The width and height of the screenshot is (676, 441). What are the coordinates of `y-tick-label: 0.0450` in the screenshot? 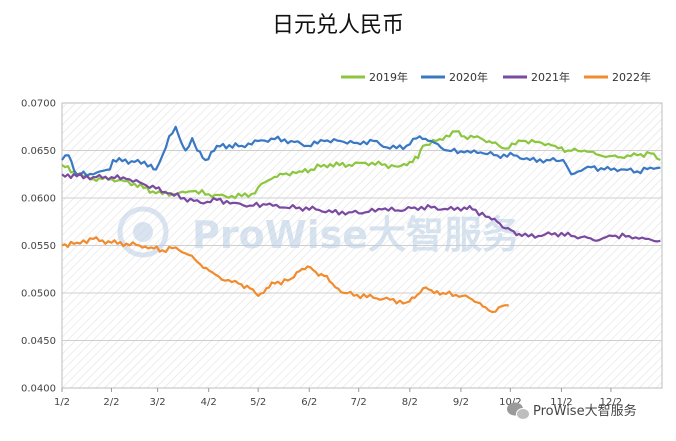 It's located at (38, 341).